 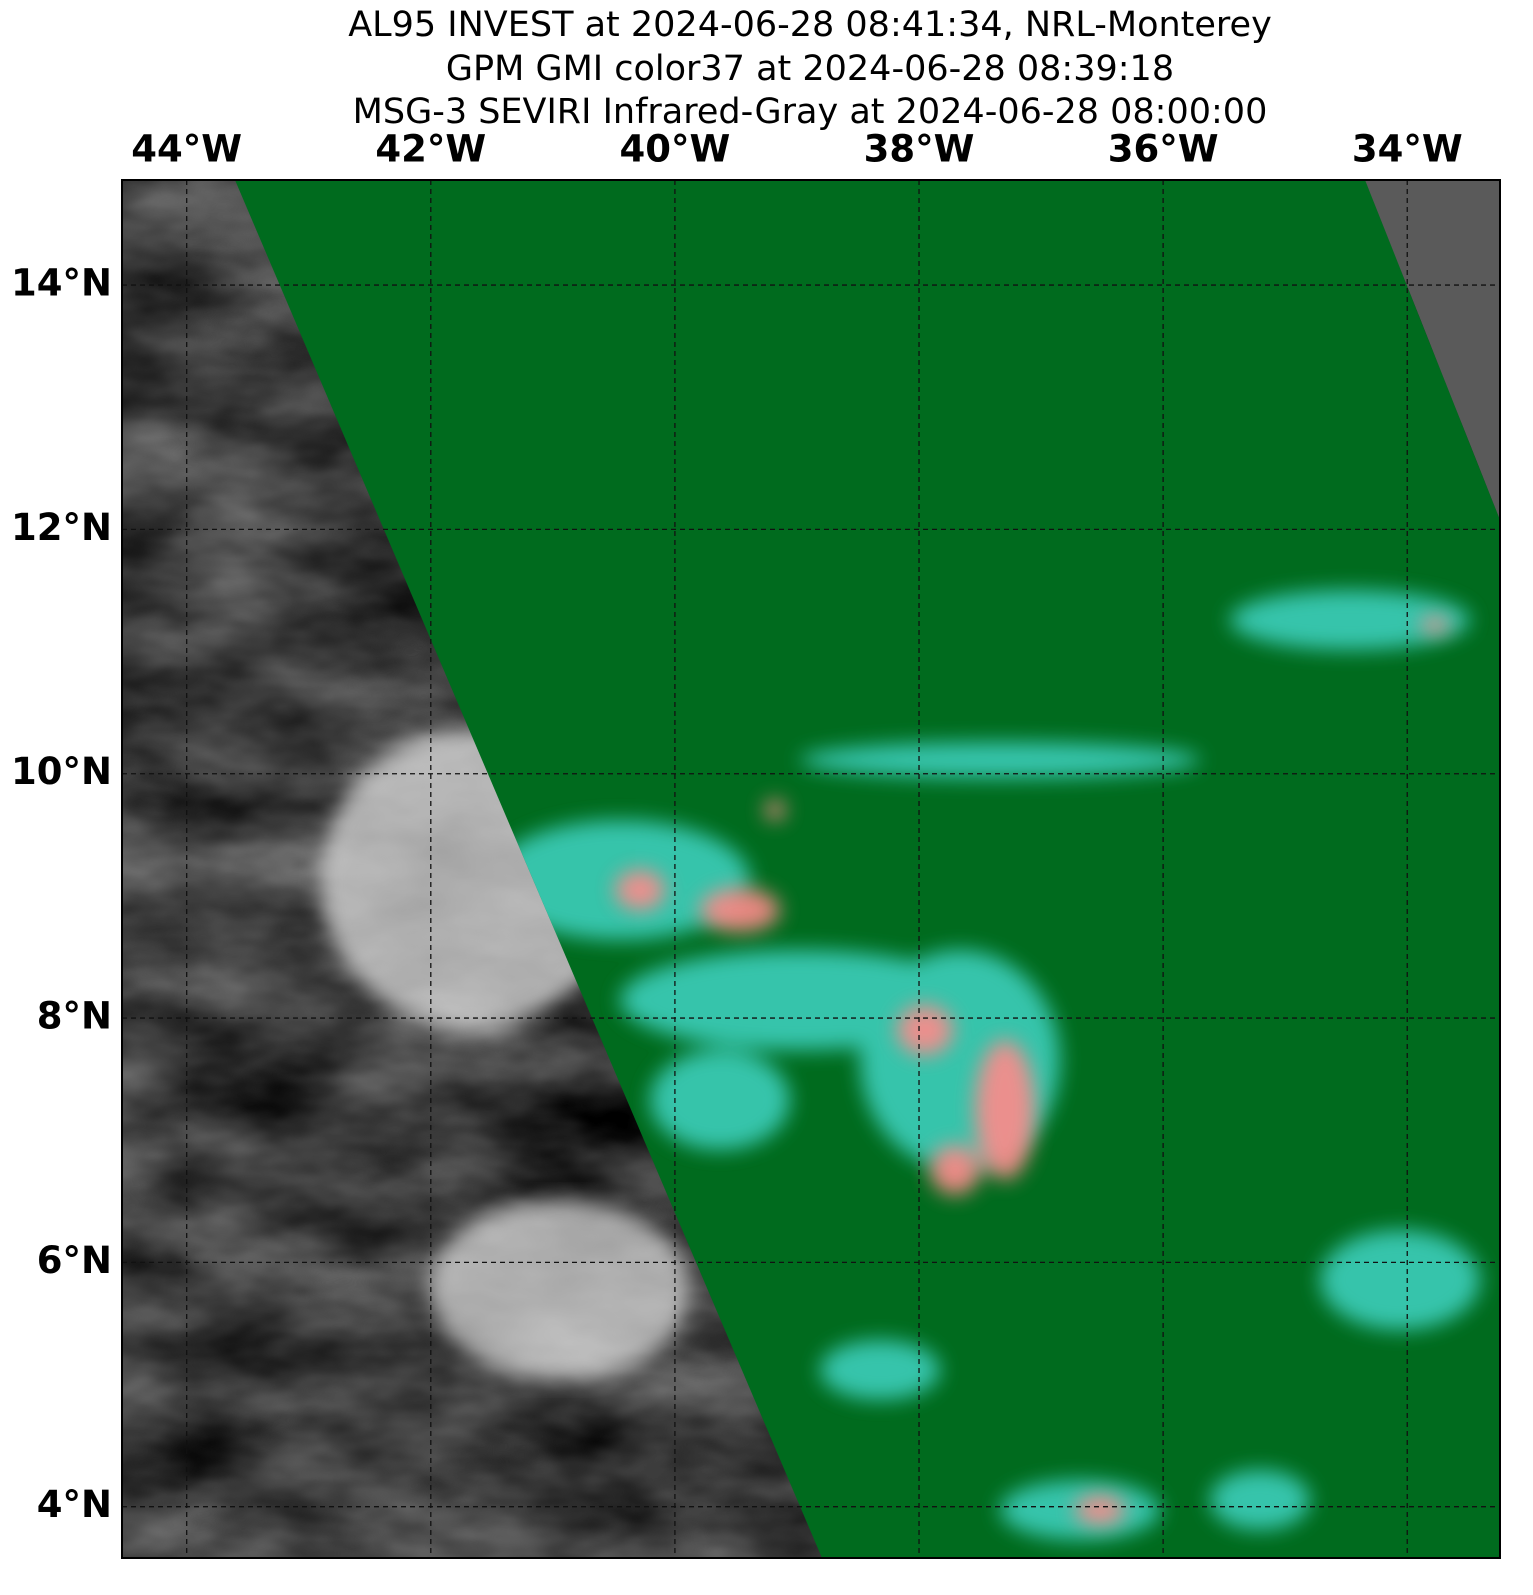 What do you see at coordinates (61, 527) in the screenshot?
I see `y-tick-label: 12°N` at bounding box center [61, 527].